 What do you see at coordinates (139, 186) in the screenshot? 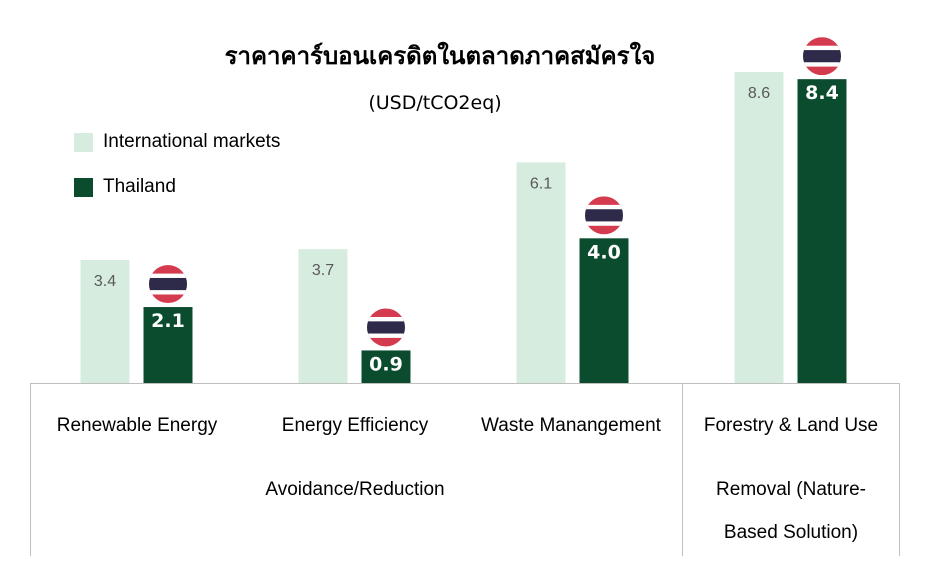
I see `legend-label-thailand: Thailand` at bounding box center [139, 186].